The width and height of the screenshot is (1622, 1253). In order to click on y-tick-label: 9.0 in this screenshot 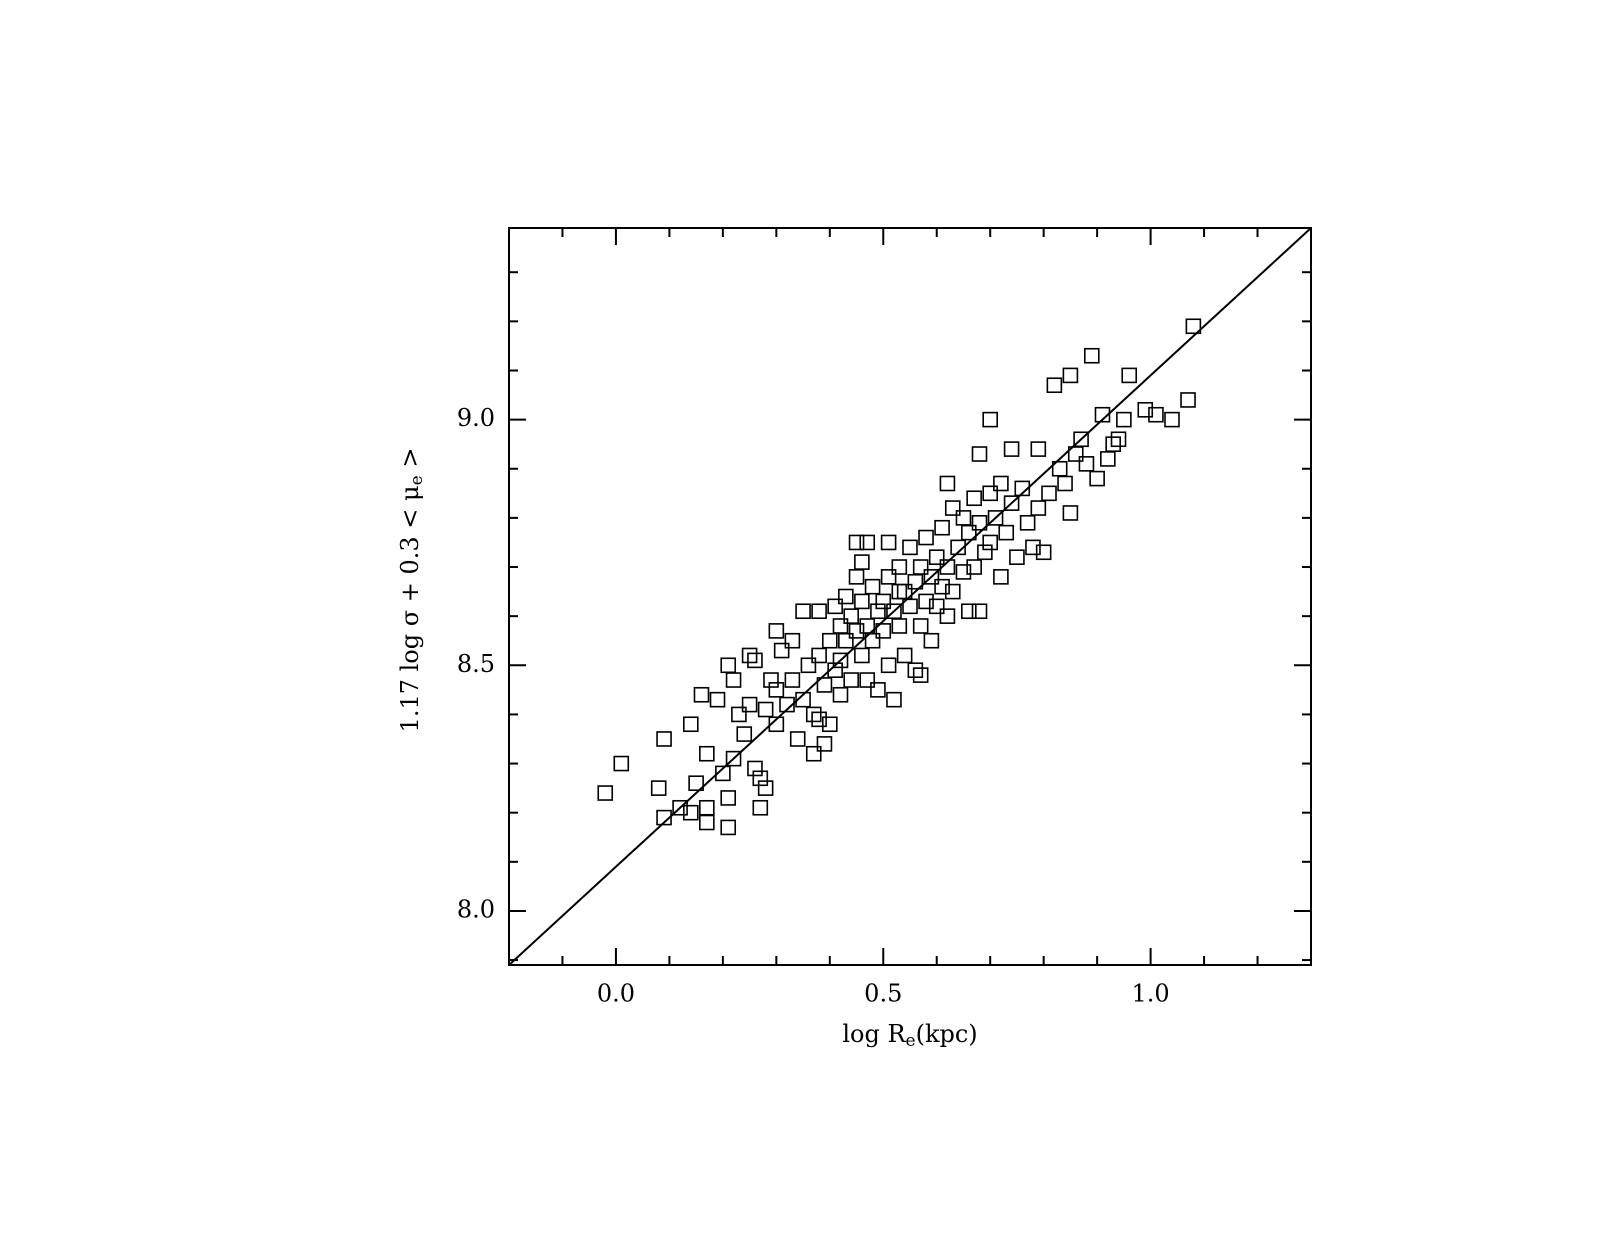, I will do `click(476, 418)`.